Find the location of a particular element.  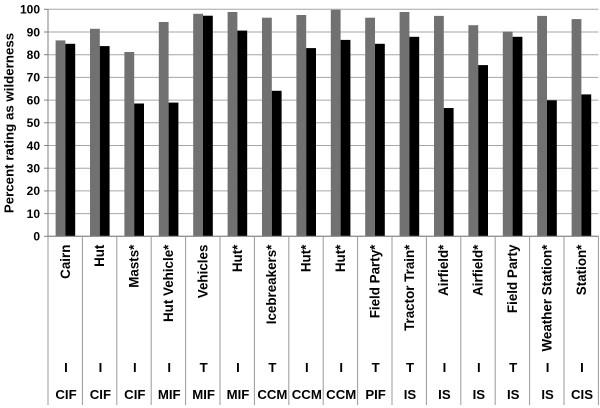

svg-text: Station* is located at coordinates (581, 269).